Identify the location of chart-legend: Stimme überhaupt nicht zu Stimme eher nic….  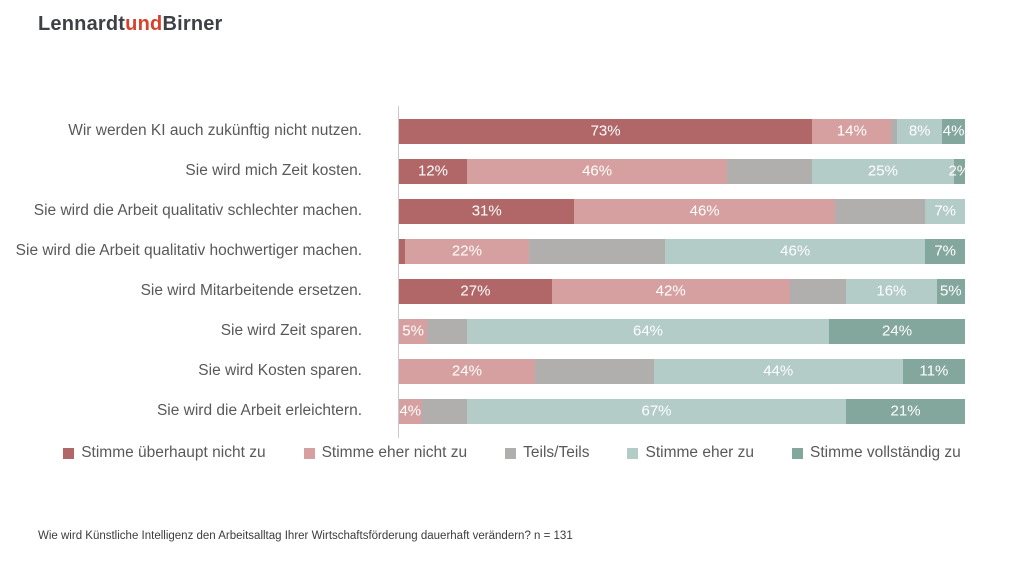
(512, 453).